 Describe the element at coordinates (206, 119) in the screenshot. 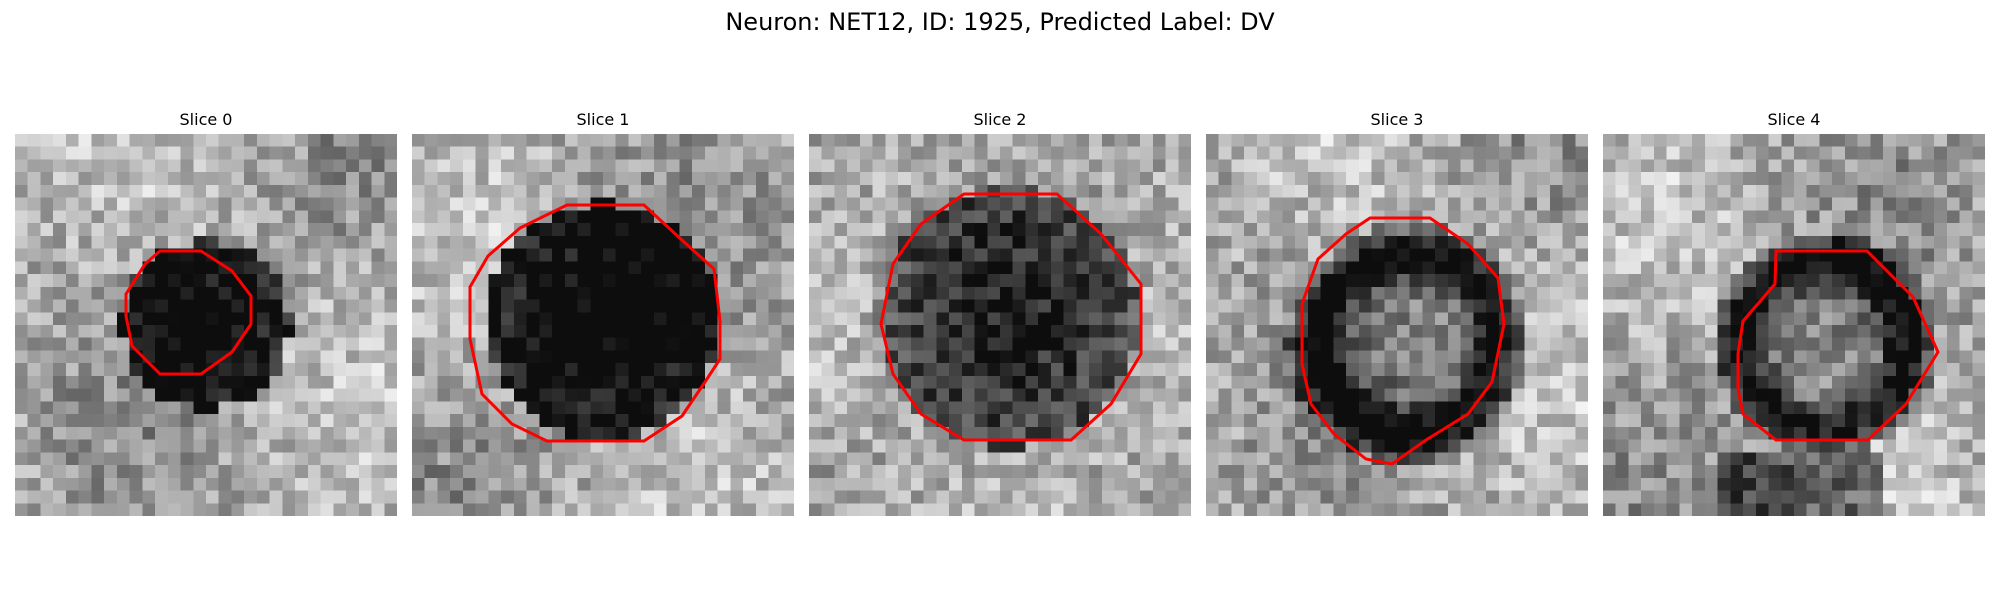

I see `slice-title: Slice 0` at that location.